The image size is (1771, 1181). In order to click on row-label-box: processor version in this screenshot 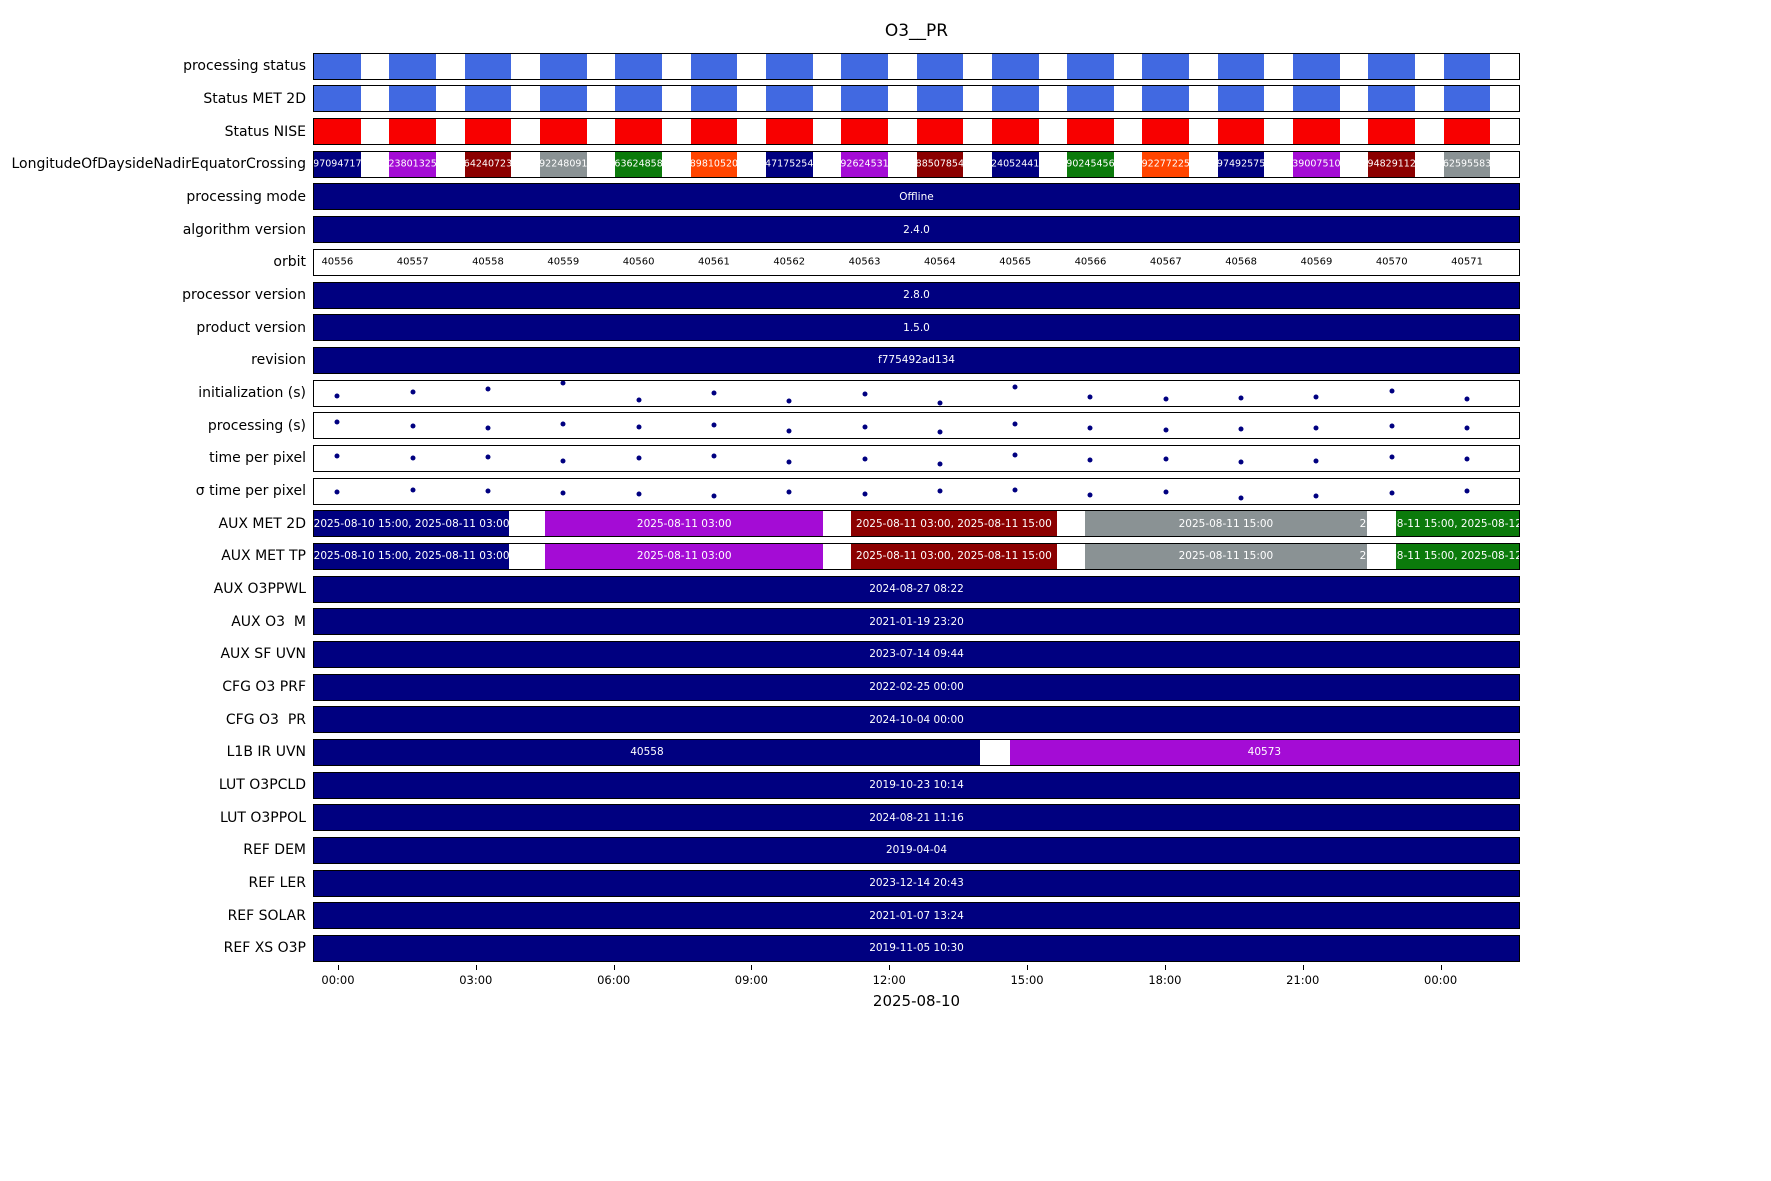, I will do `click(156, 295)`.